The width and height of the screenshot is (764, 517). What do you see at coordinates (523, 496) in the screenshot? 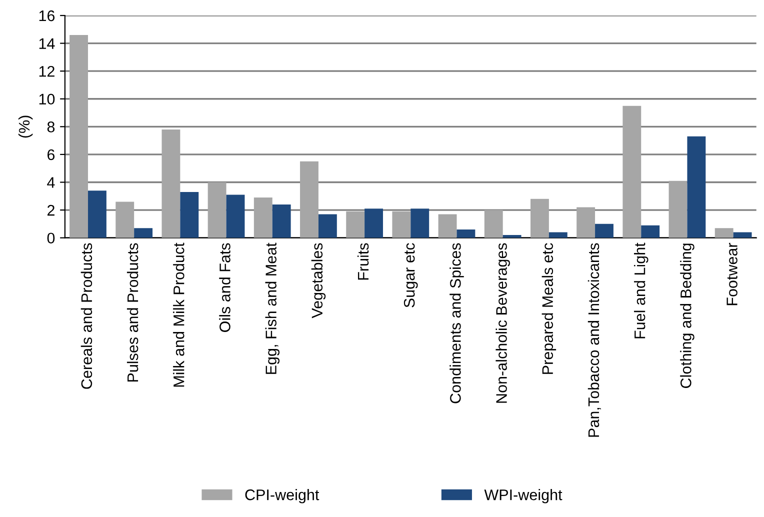
I see `legend-label: WPI-weight` at bounding box center [523, 496].